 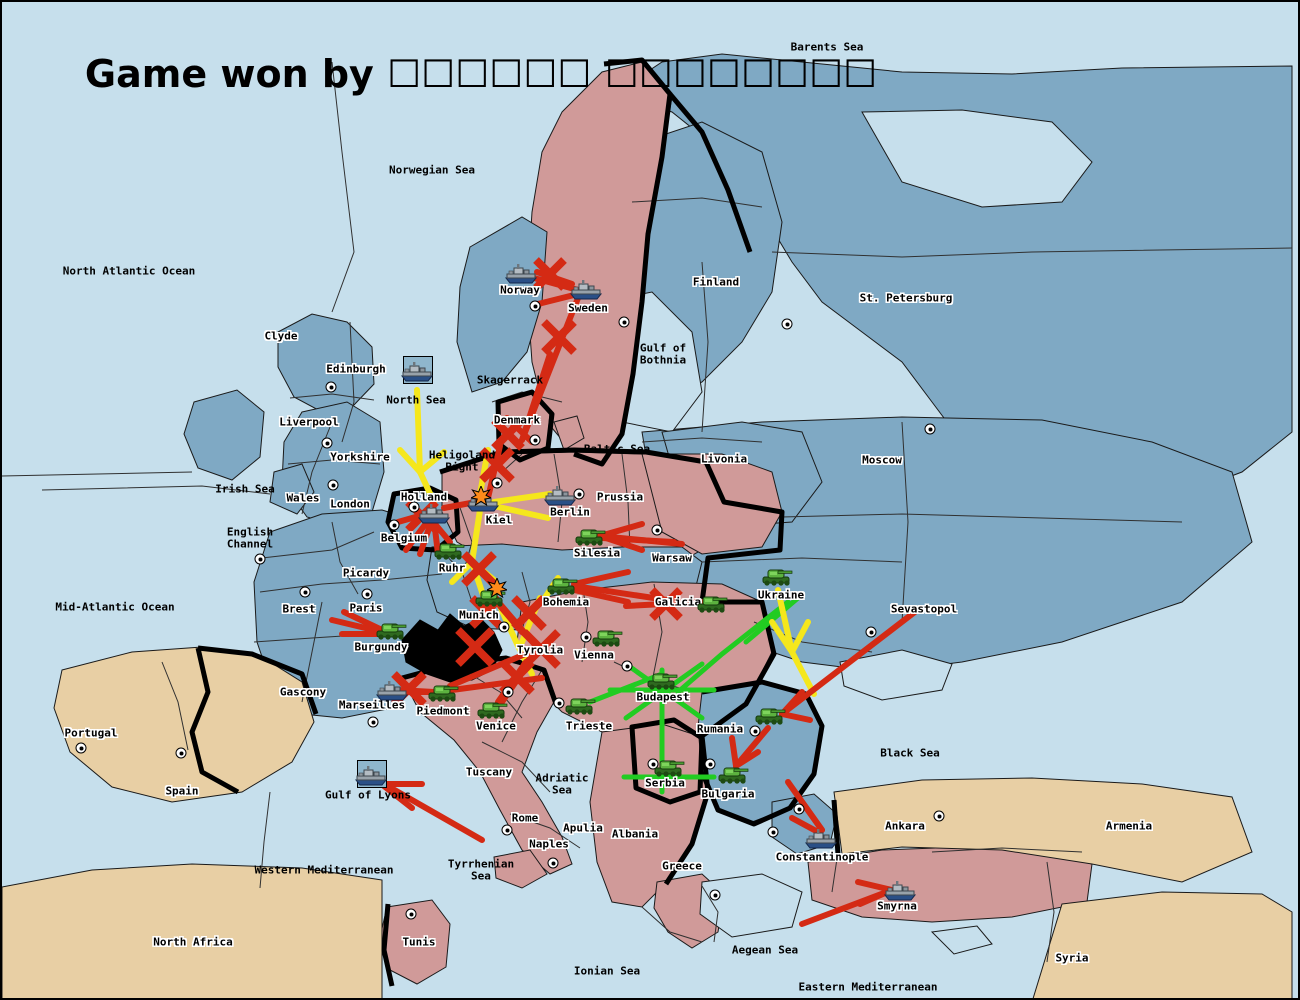 I want to click on border-italy-north, so click(x=480, y=680).